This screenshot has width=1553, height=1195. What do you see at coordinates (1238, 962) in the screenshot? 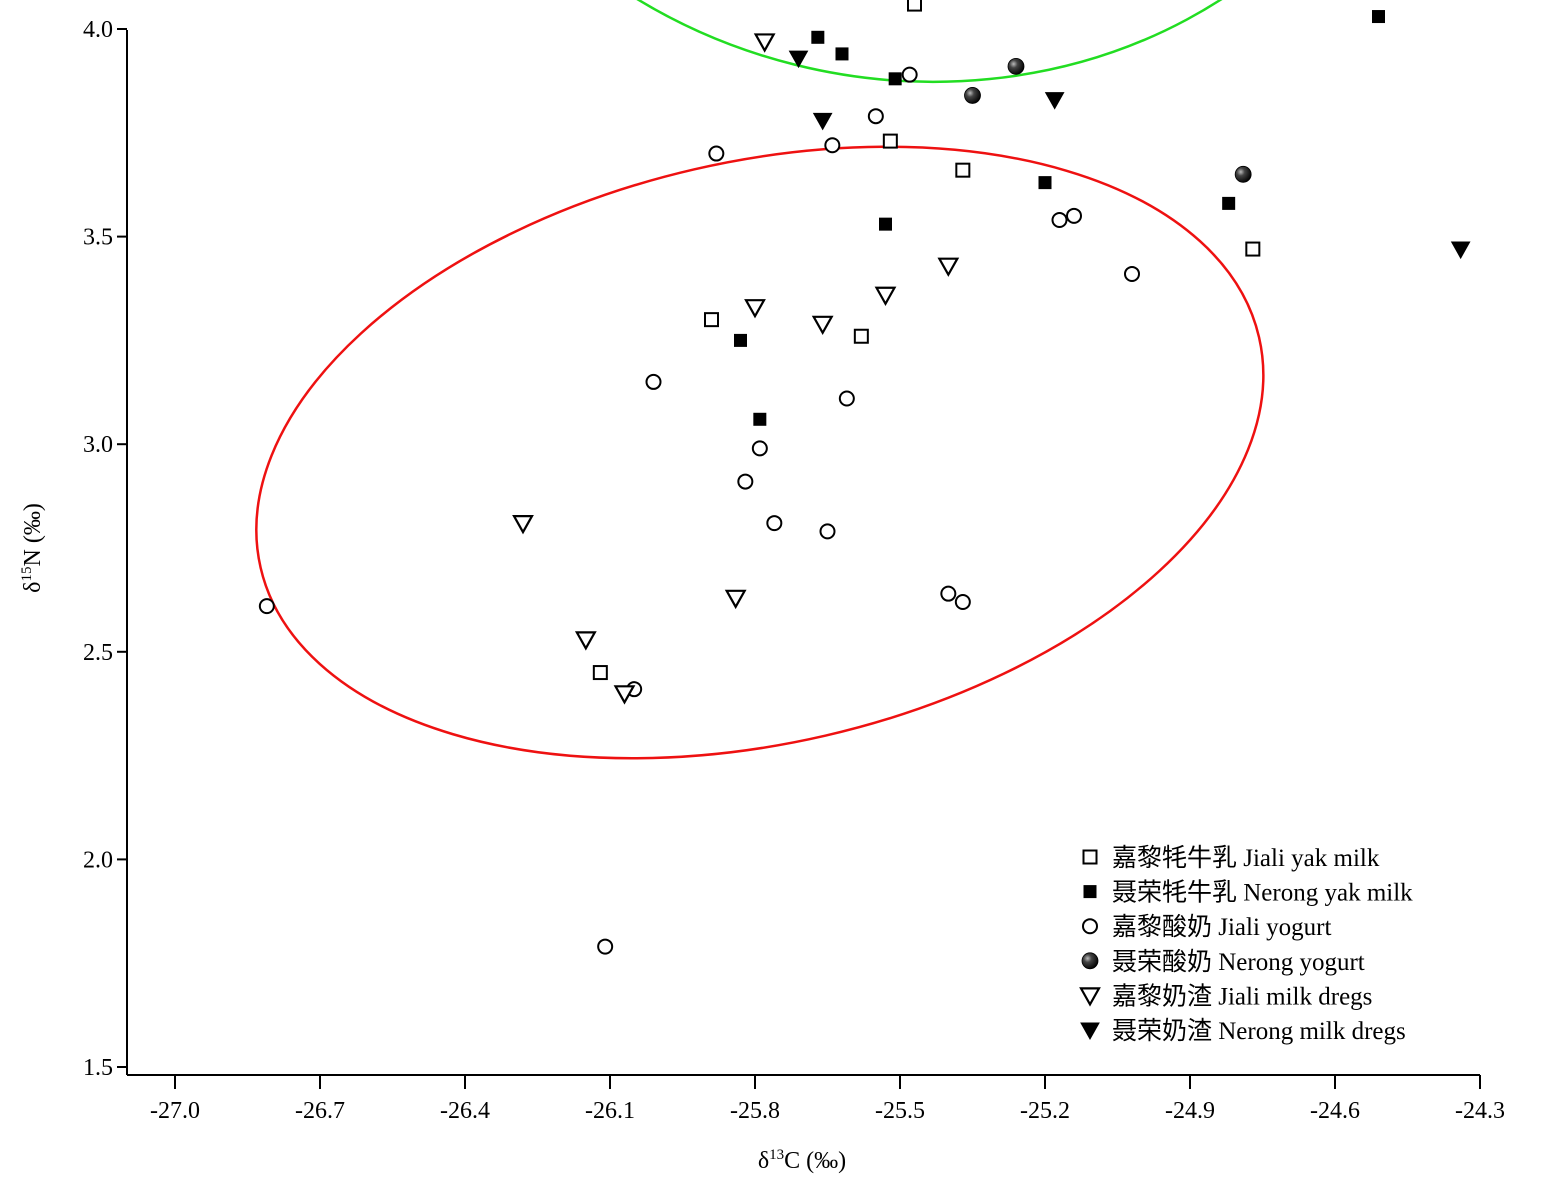
I see `legend-label: 聂荣酸奶 Nerong yogurt` at bounding box center [1238, 962].